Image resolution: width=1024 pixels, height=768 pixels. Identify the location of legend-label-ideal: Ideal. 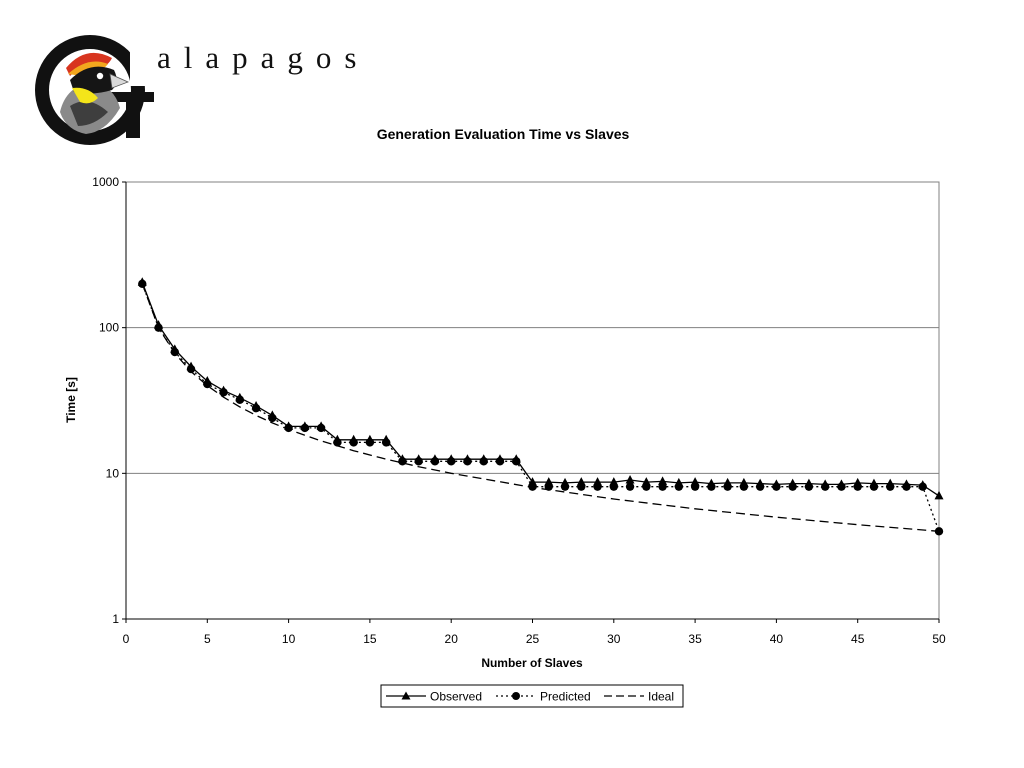
(661, 697).